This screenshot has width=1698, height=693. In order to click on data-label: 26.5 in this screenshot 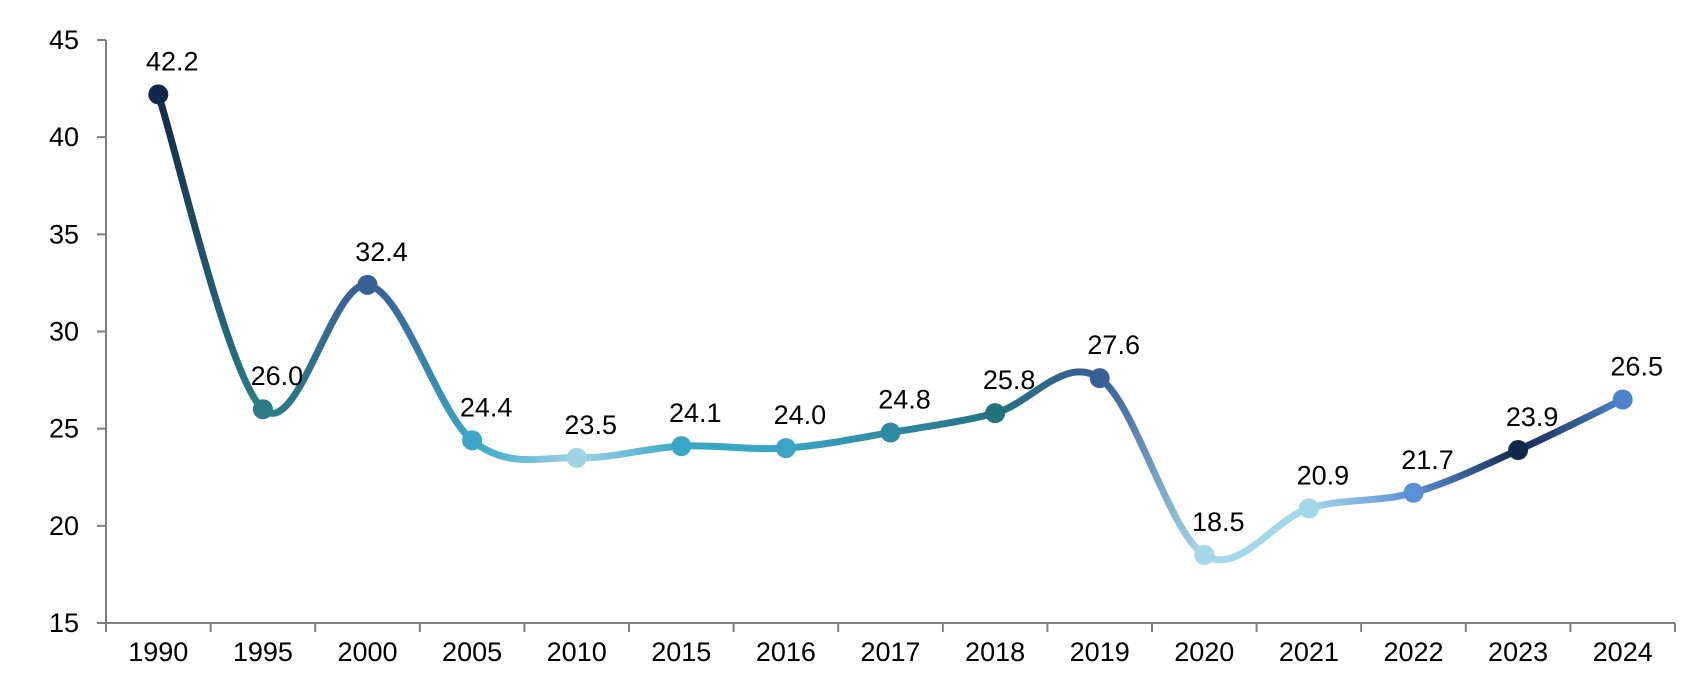, I will do `click(1636, 367)`.